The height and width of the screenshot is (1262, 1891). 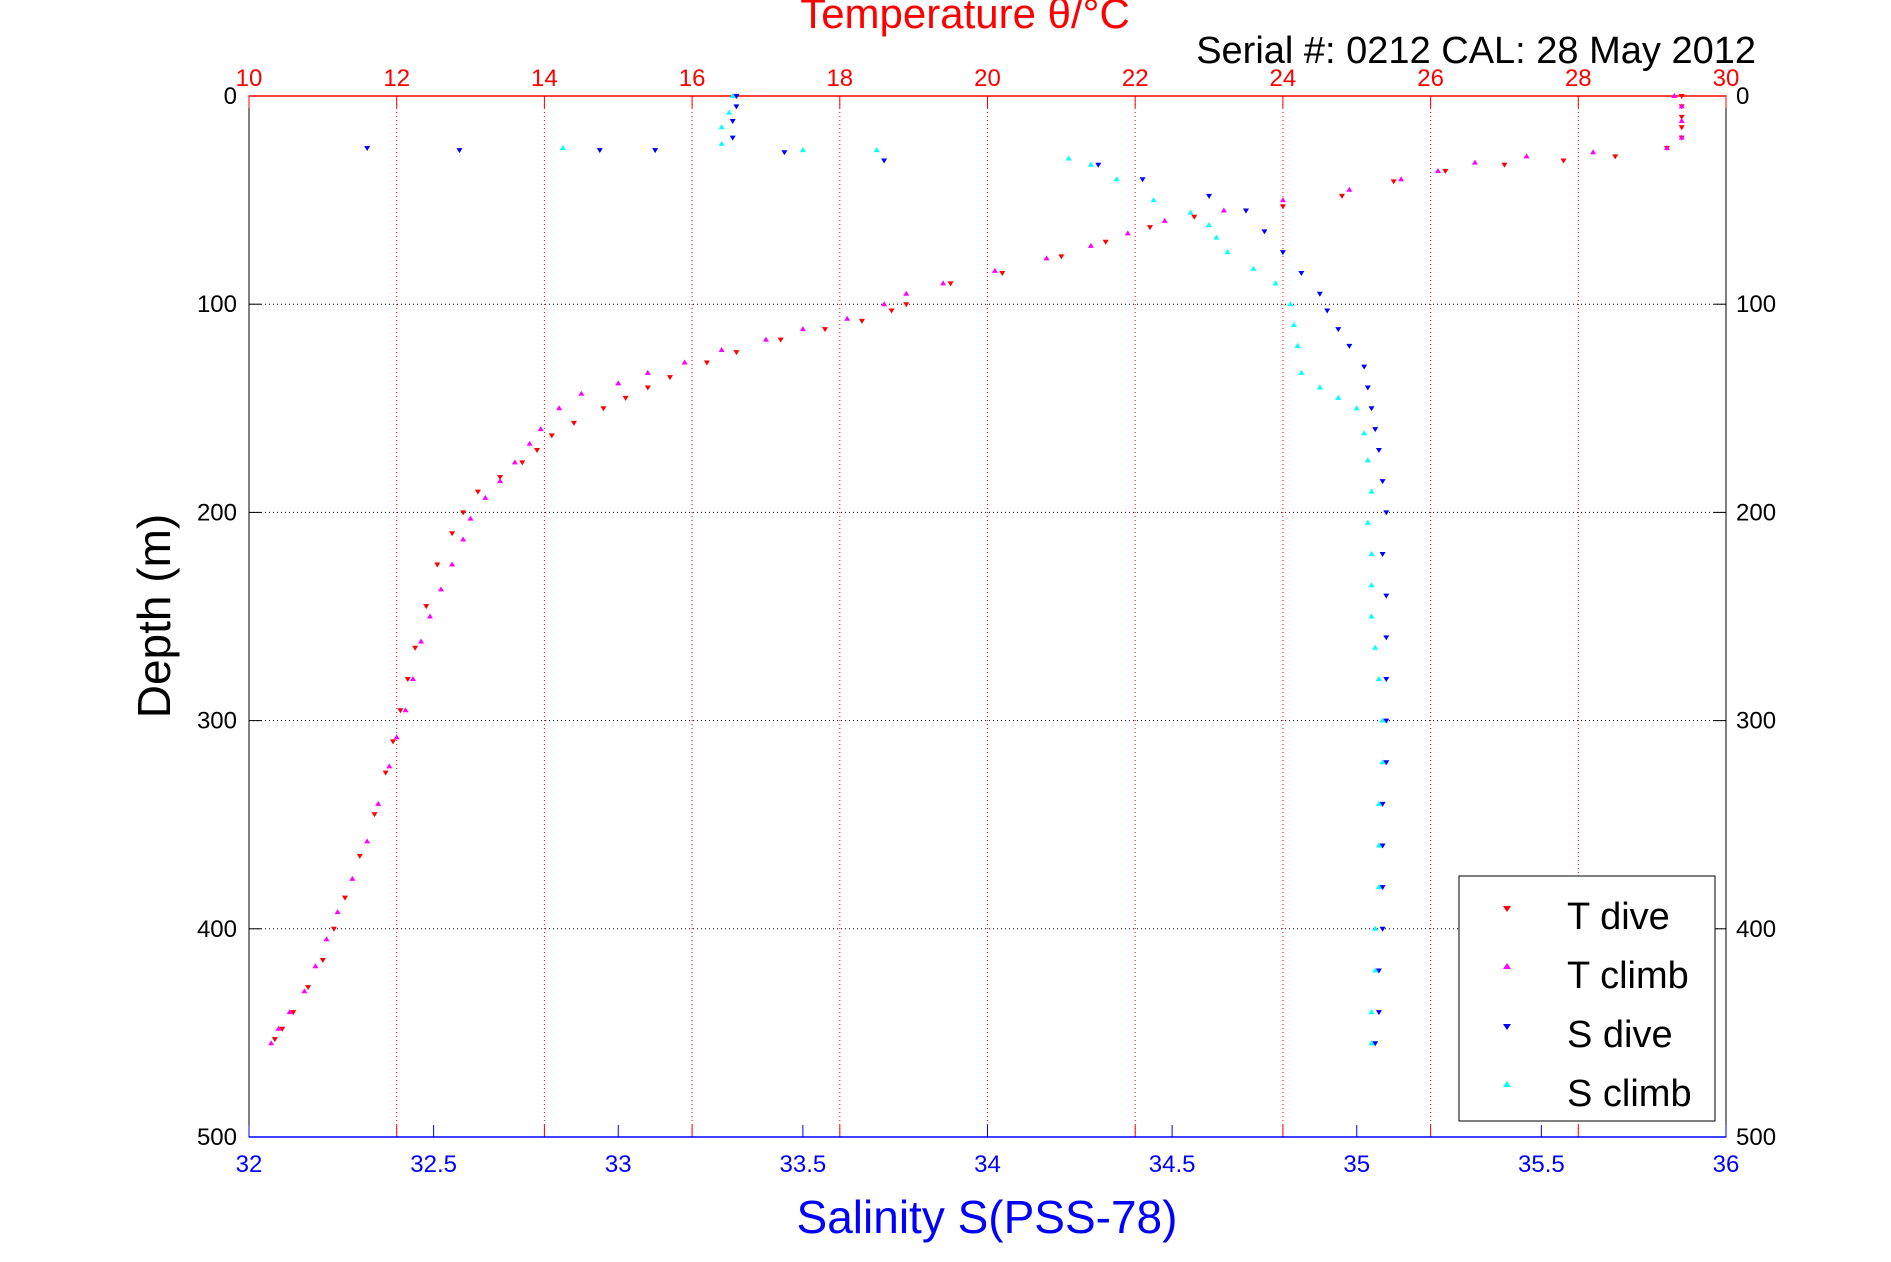 I want to click on salinity-tick-label: 32, so click(x=249, y=1164).